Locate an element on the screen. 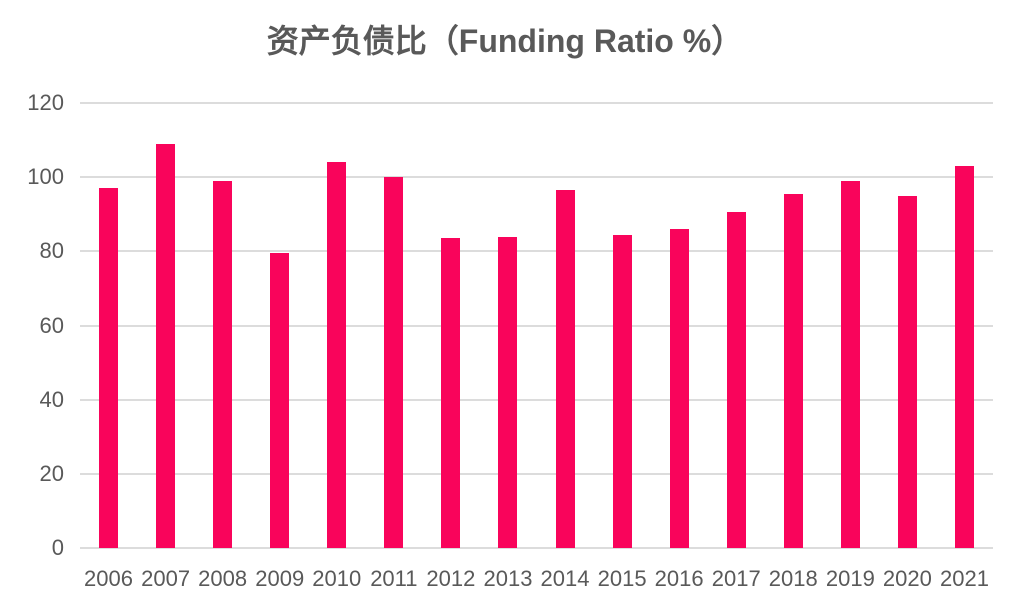 Image resolution: width=1024 pixels, height=614 pixels. x-axis-tick-label-2019: 2019 is located at coordinates (850, 578).